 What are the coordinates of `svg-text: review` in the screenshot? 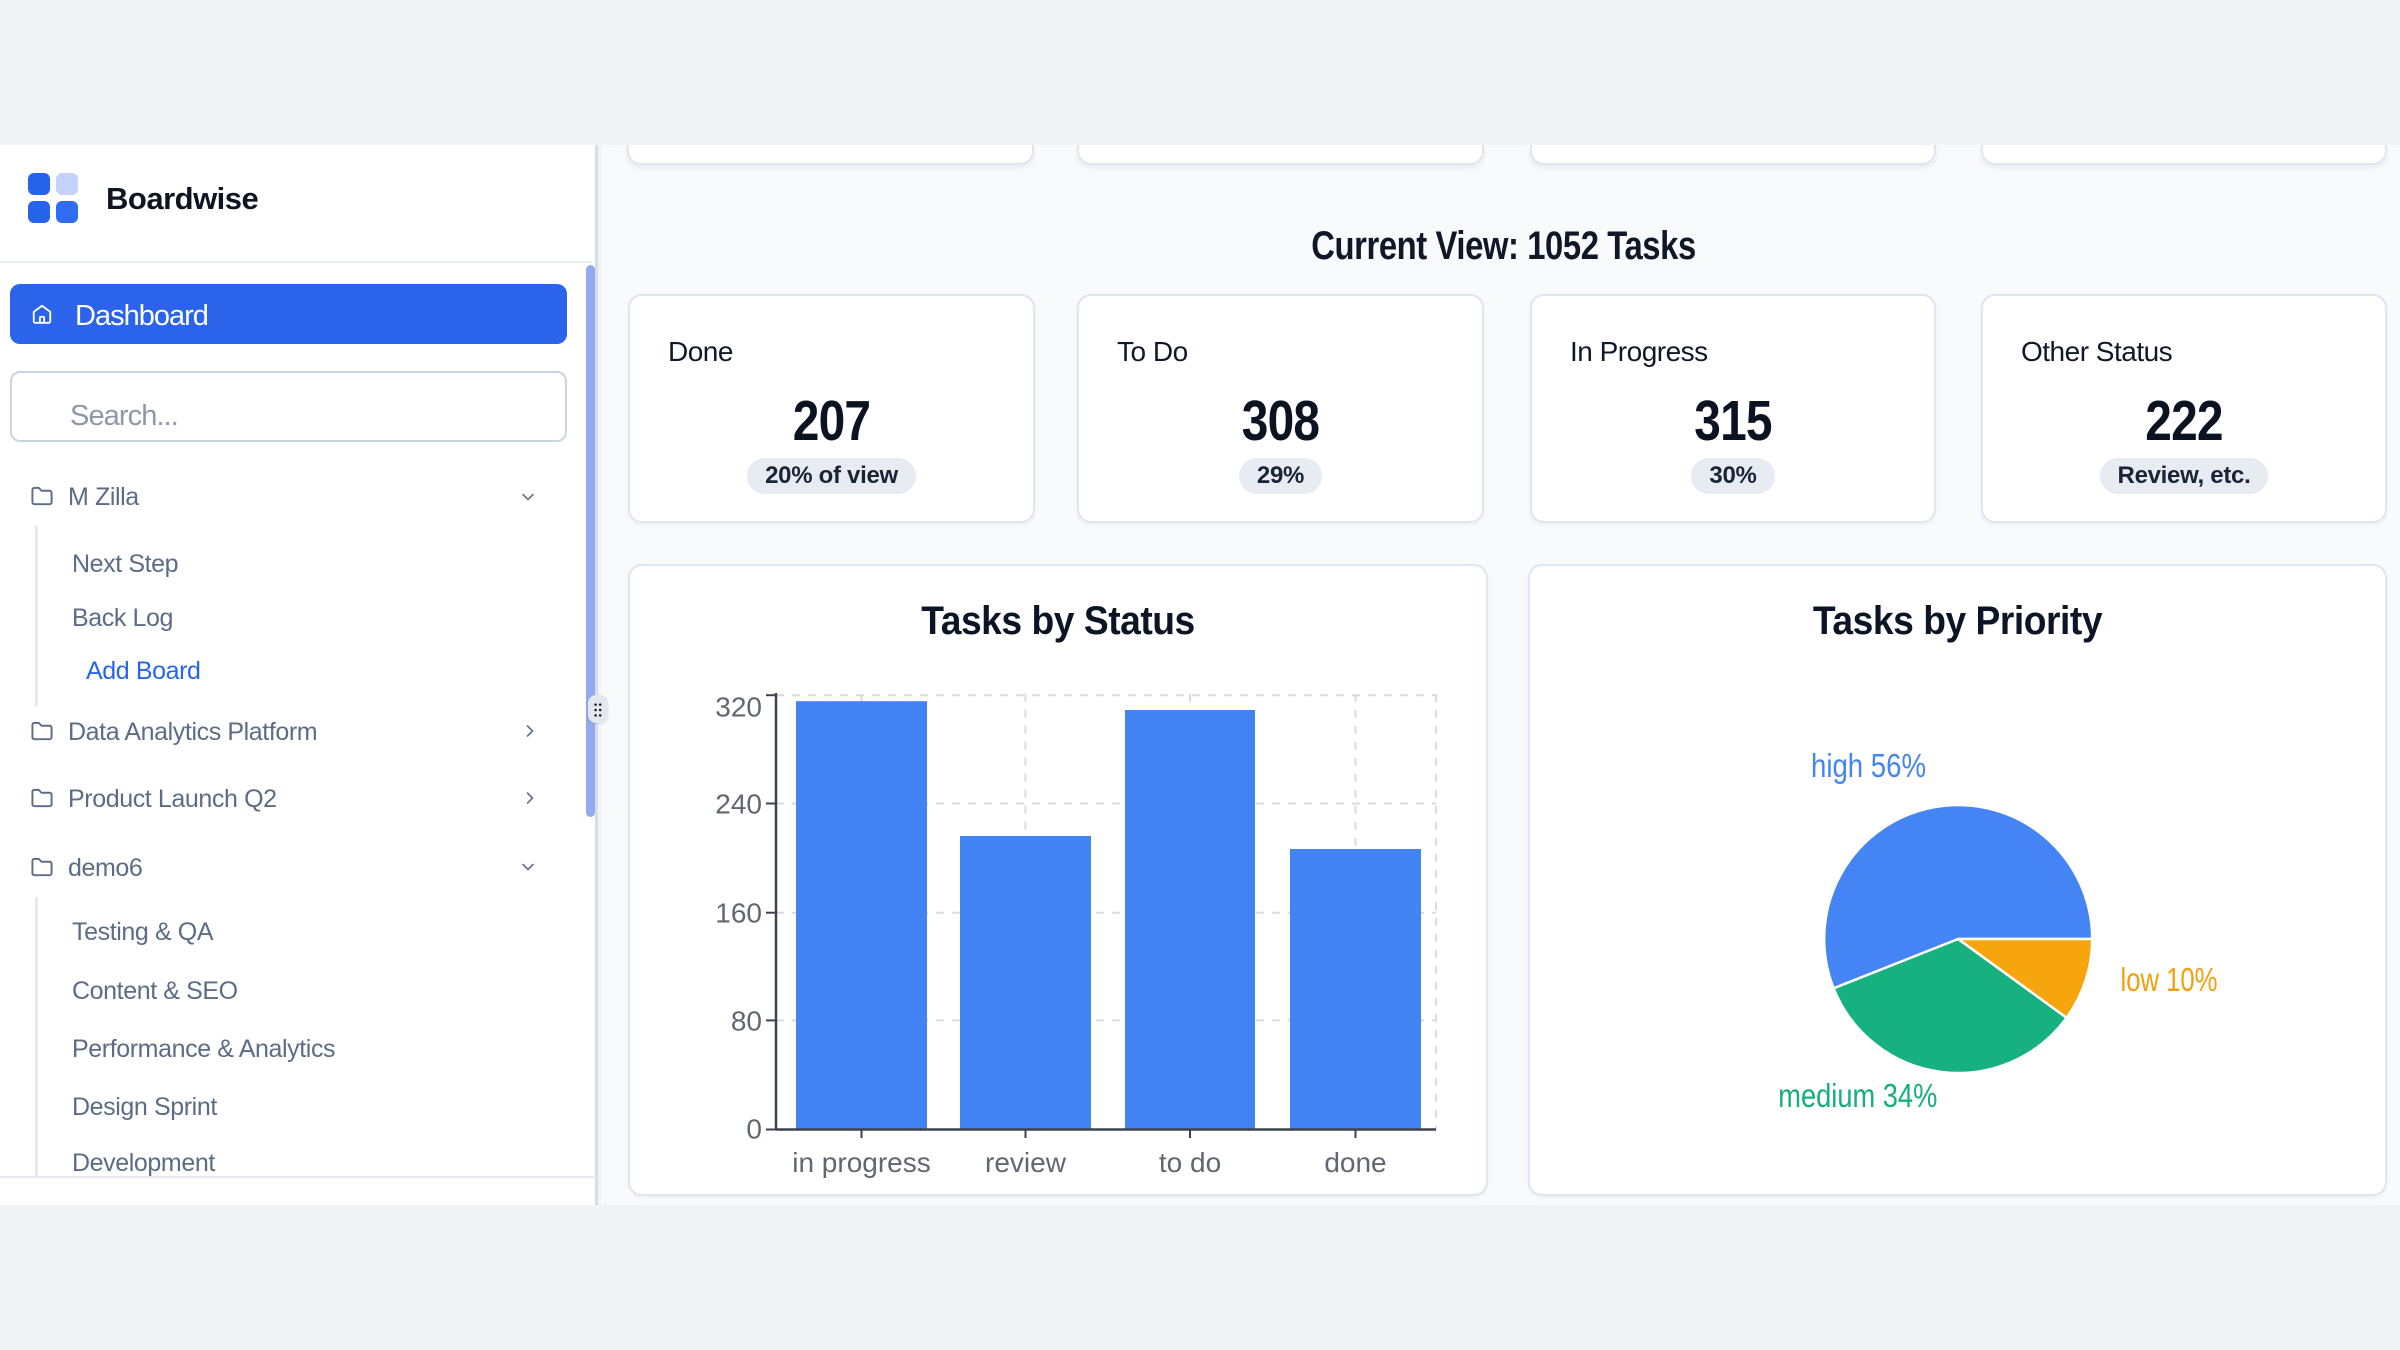 It's located at (1026, 1162).